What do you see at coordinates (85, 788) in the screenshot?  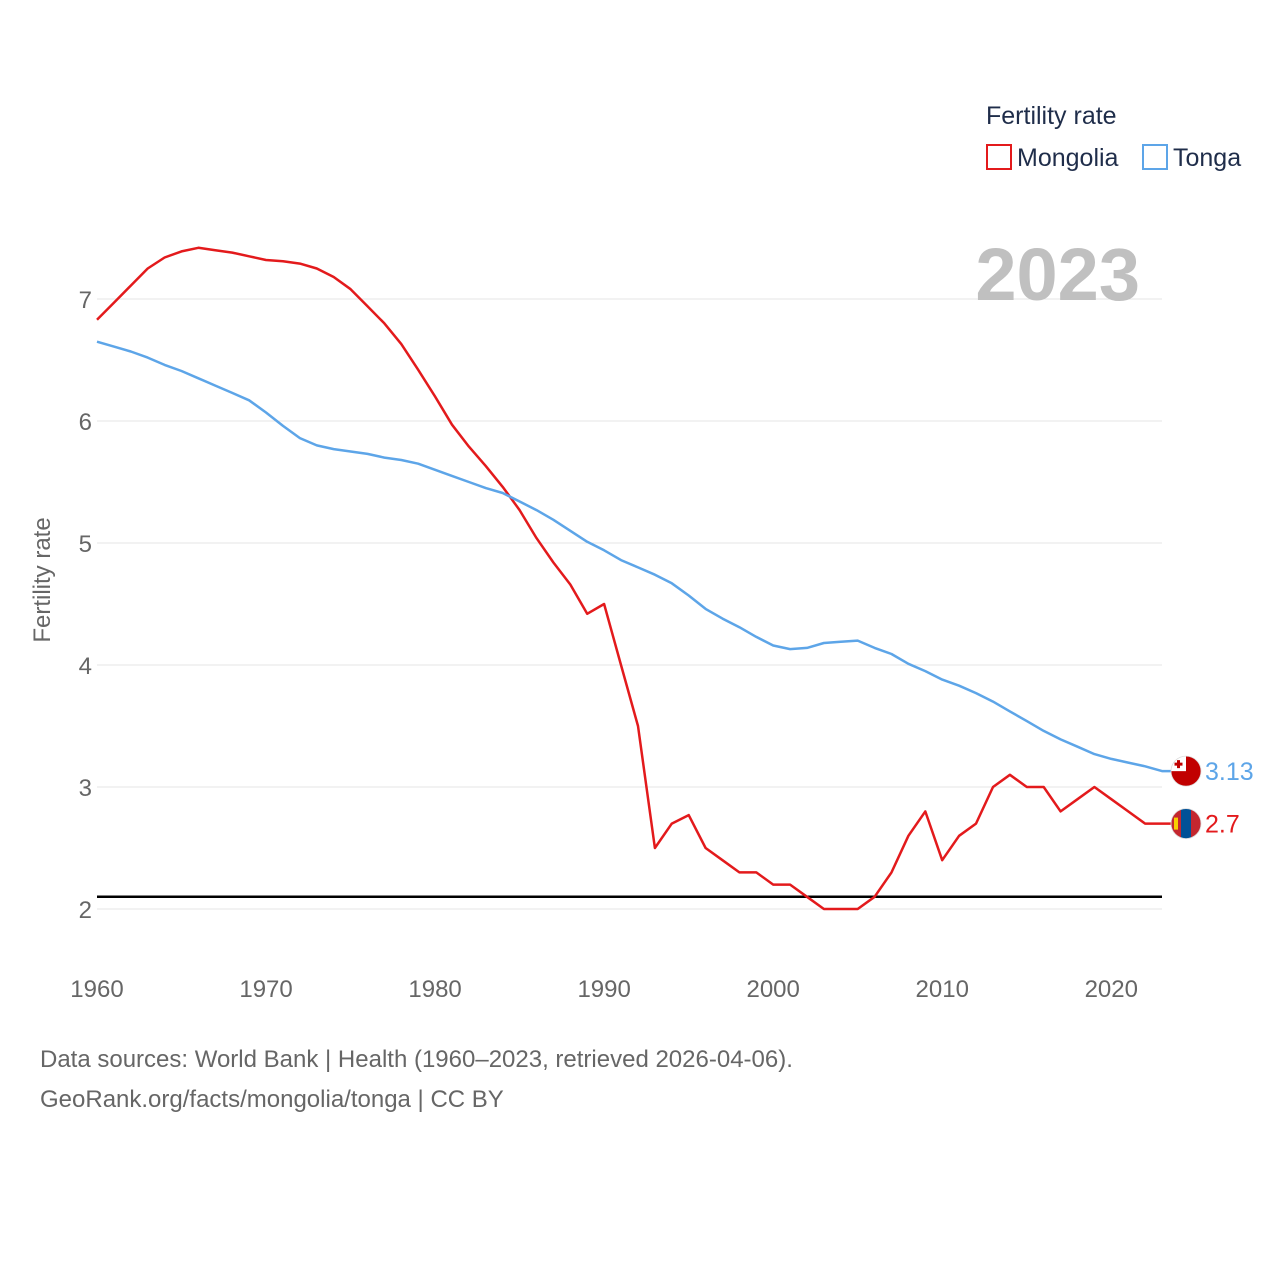 I see `y-tick-label: 3` at bounding box center [85, 788].